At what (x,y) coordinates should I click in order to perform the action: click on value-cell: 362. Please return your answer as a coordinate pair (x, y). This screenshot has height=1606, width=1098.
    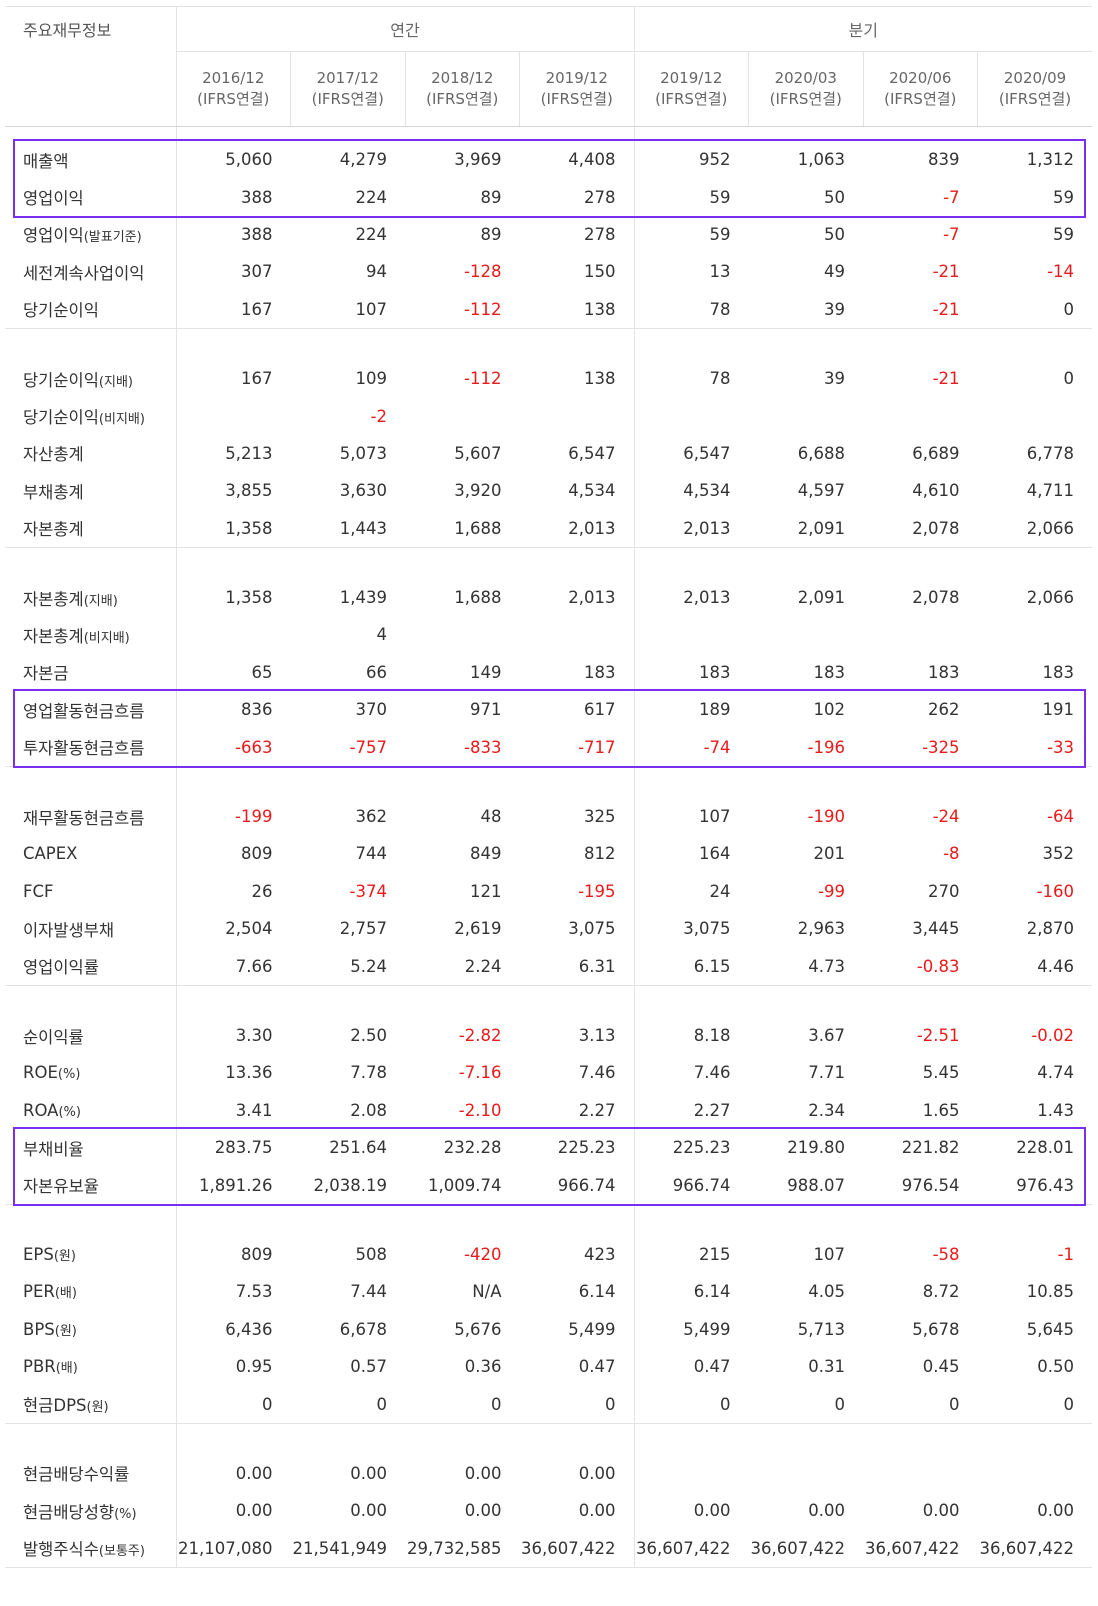
    Looking at the image, I should click on (371, 817).